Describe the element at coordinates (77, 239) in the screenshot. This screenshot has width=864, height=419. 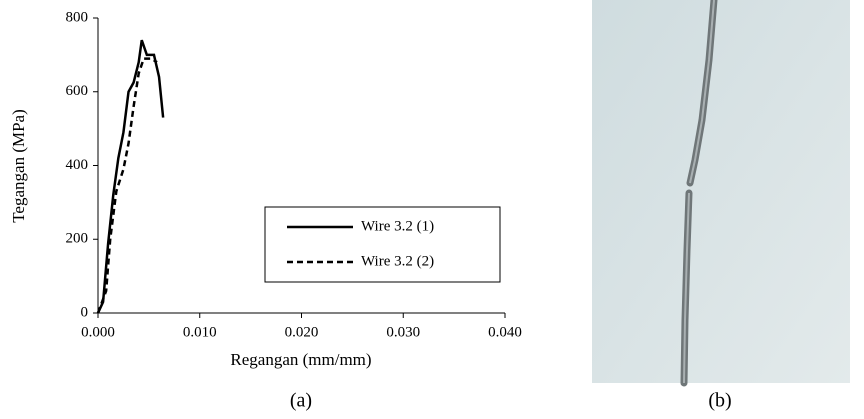
I see `y-tick-label: 200` at that location.